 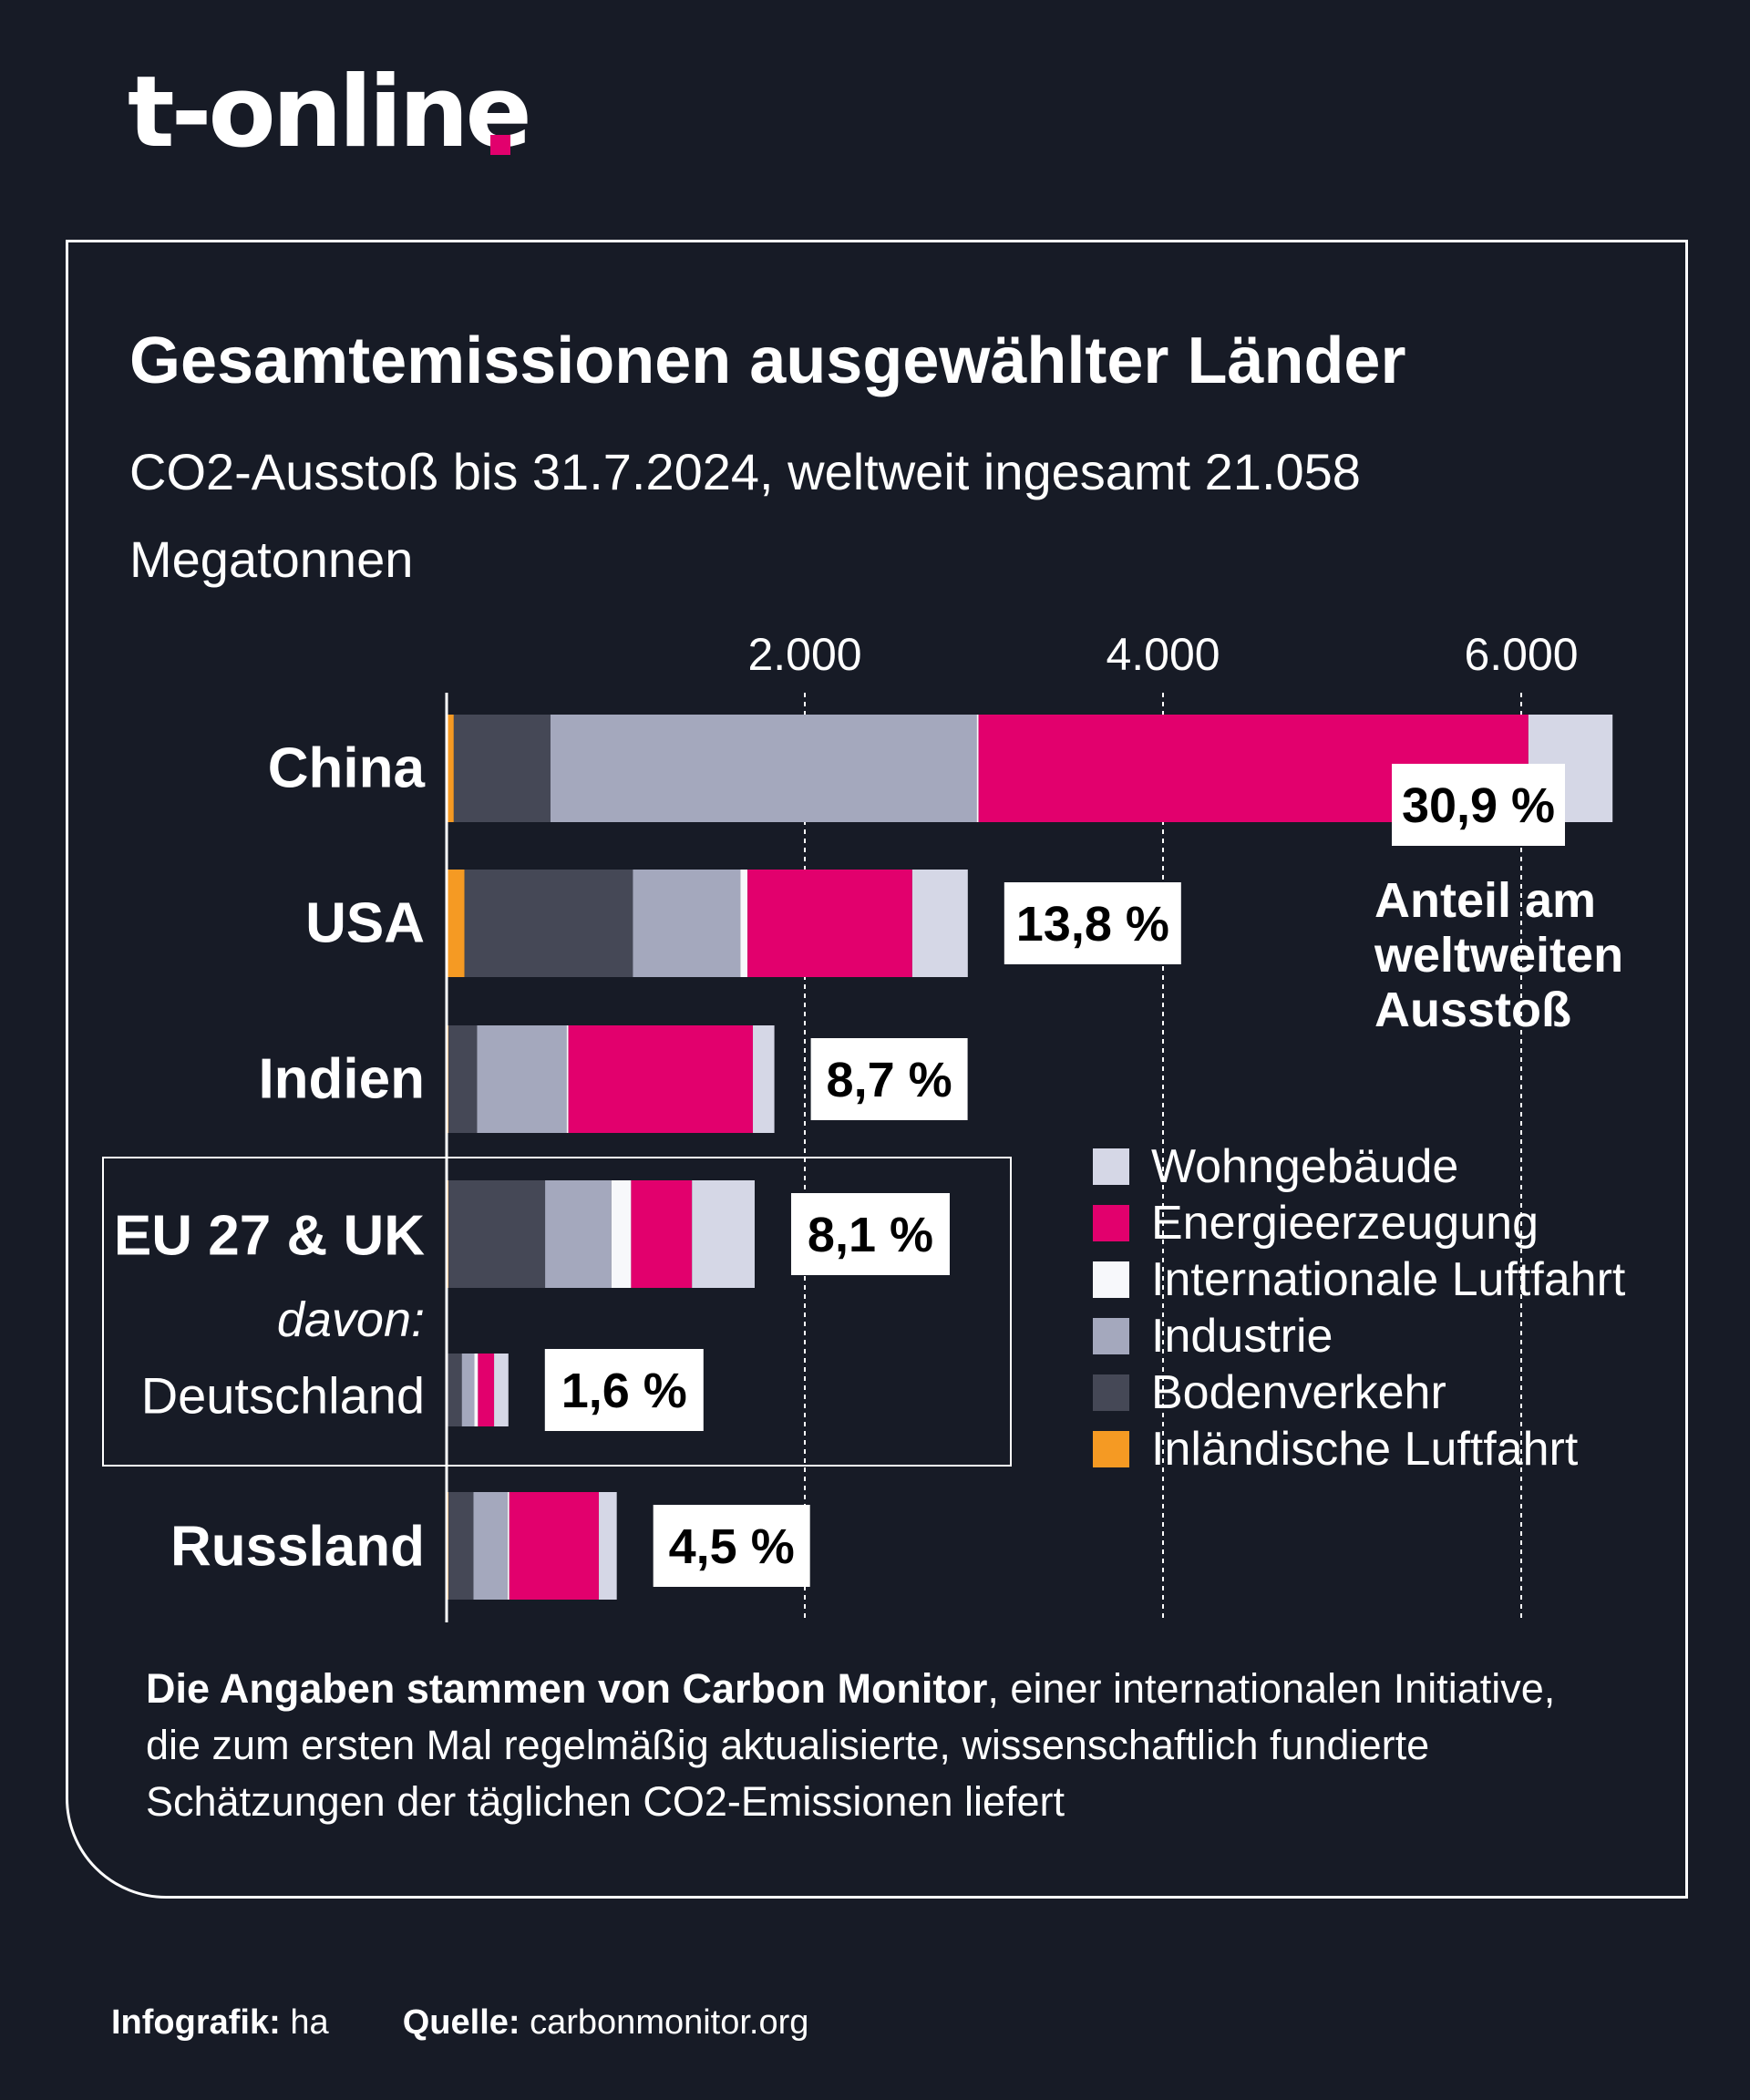 What do you see at coordinates (804, 655) in the screenshot?
I see `x-tick-label: 2.000` at bounding box center [804, 655].